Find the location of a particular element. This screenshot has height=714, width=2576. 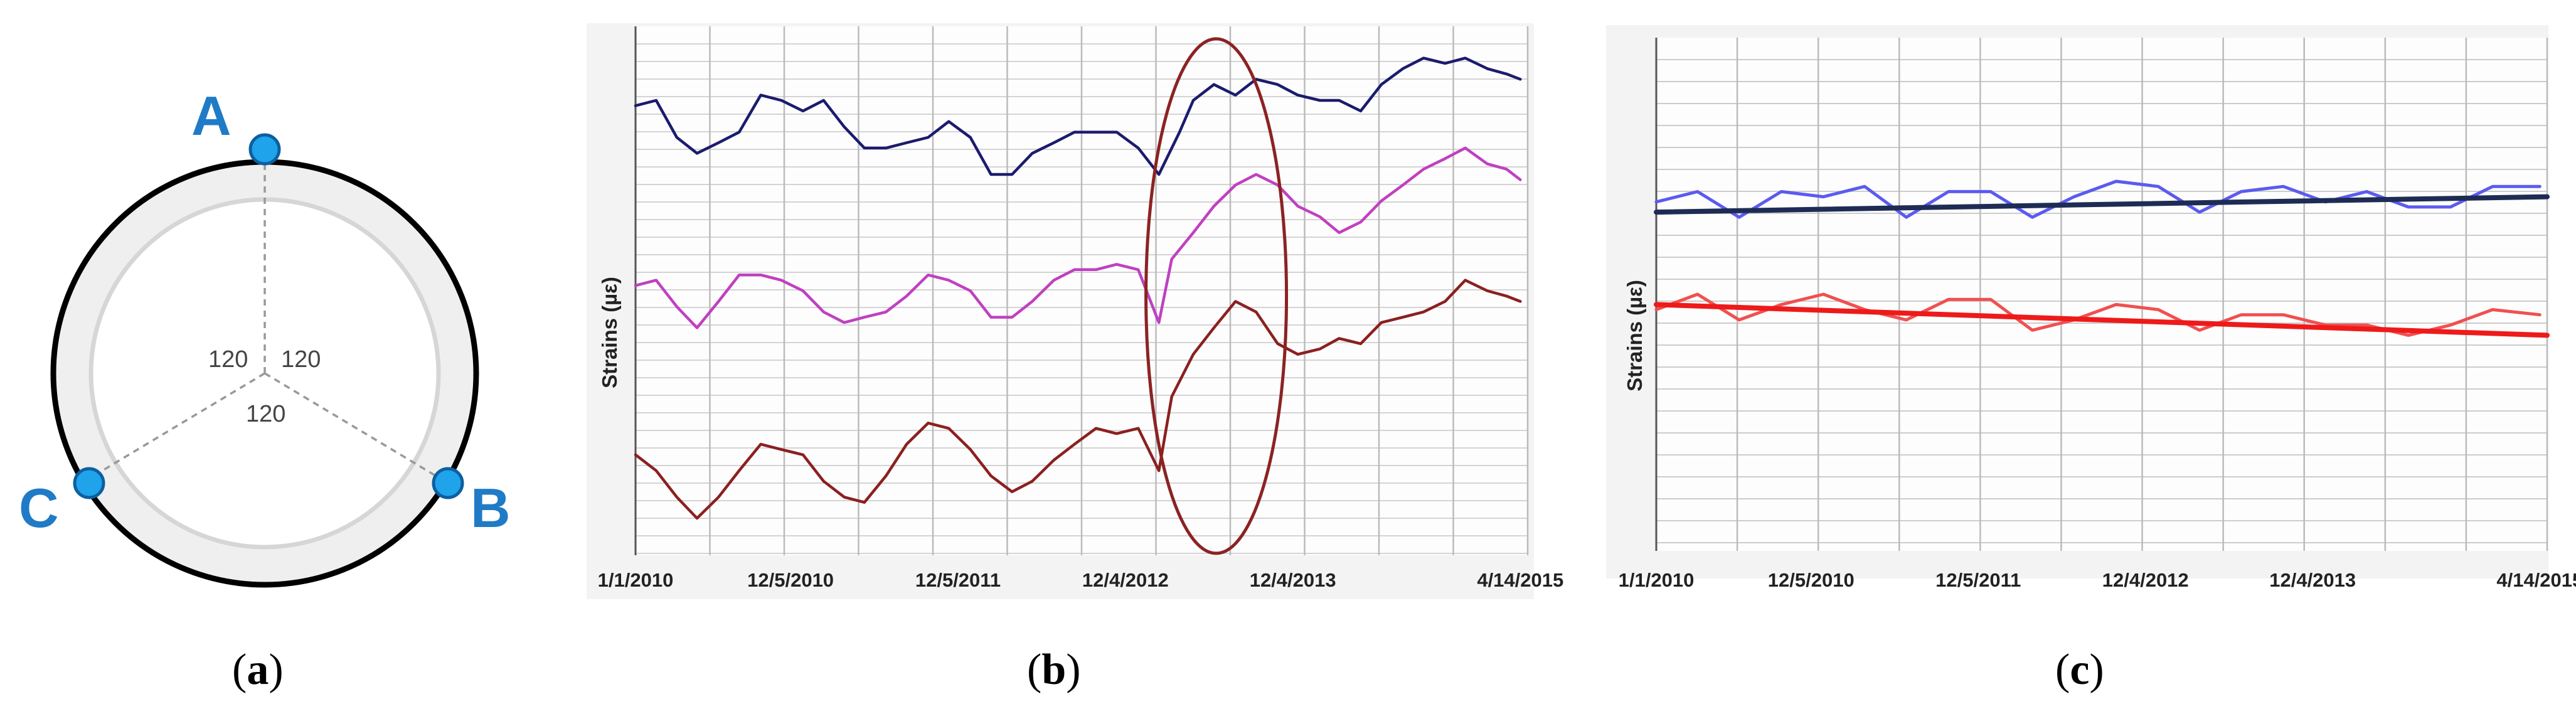

sensor-dot-b is located at coordinates (448, 483).